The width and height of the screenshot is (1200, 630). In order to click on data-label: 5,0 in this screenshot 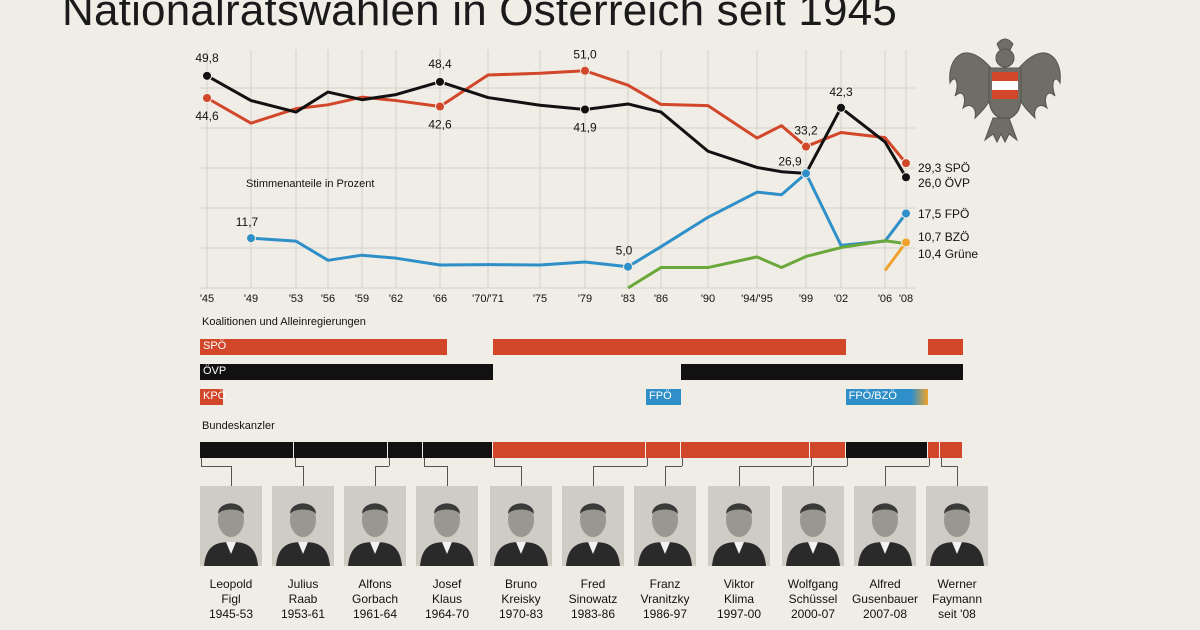, I will do `click(624, 251)`.